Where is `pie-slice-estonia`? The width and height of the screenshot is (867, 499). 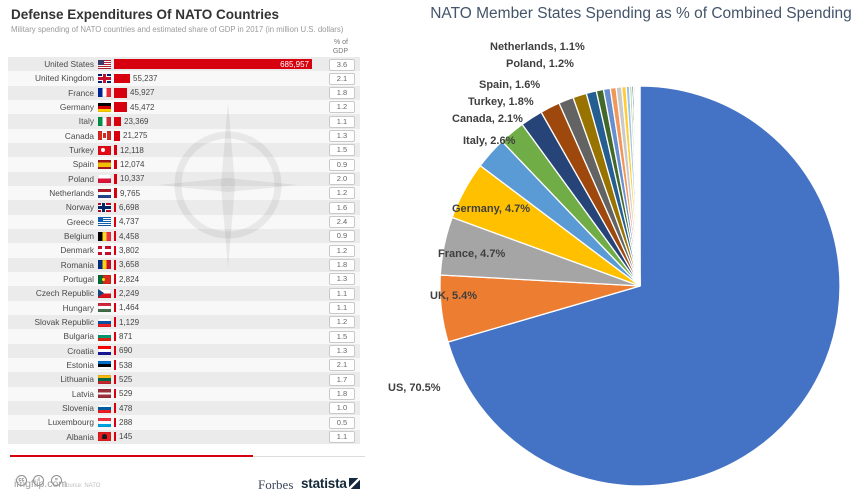
pie-slice-estonia is located at coordinates (638, 186).